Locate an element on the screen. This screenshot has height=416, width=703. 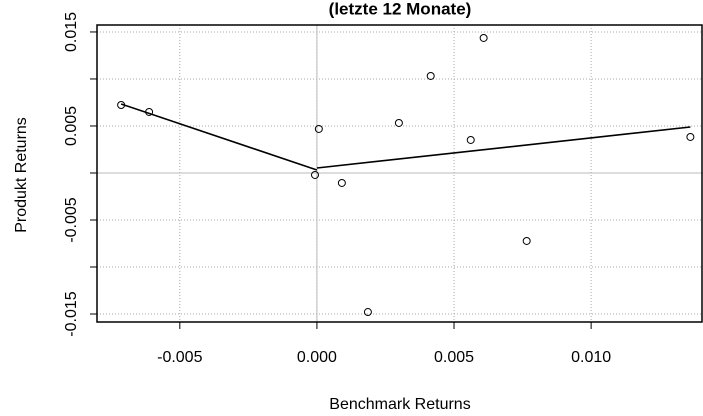
x-tick-label: 0.000 is located at coordinates (317, 357).